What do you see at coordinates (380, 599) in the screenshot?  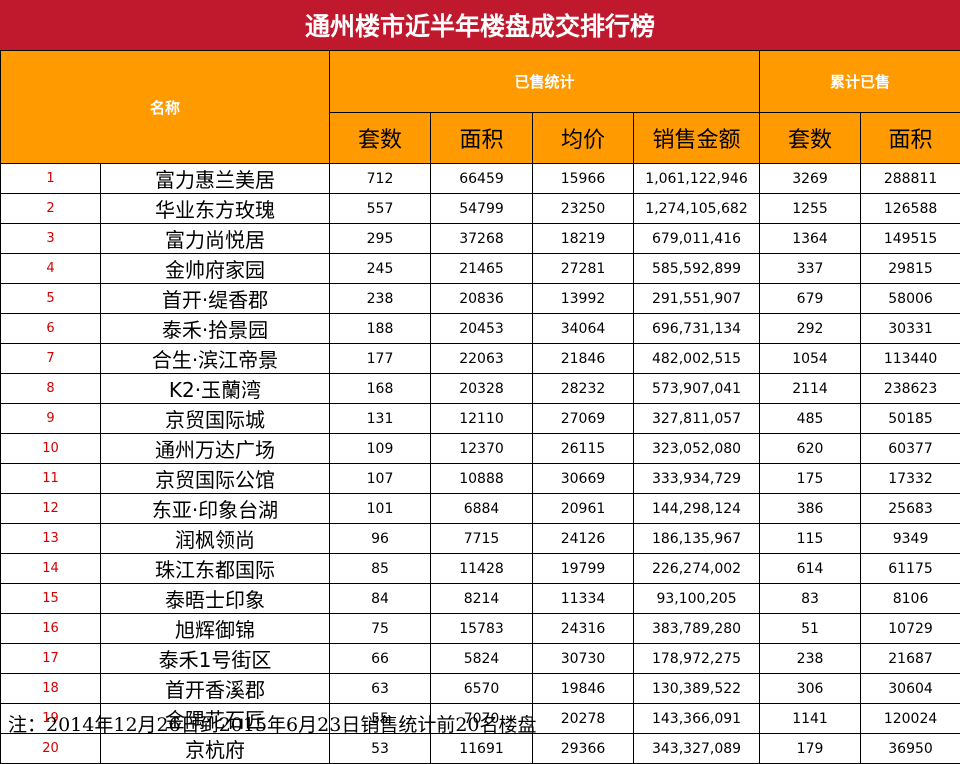 I see `sold-units-cell: 84` at bounding box center [380, 599].